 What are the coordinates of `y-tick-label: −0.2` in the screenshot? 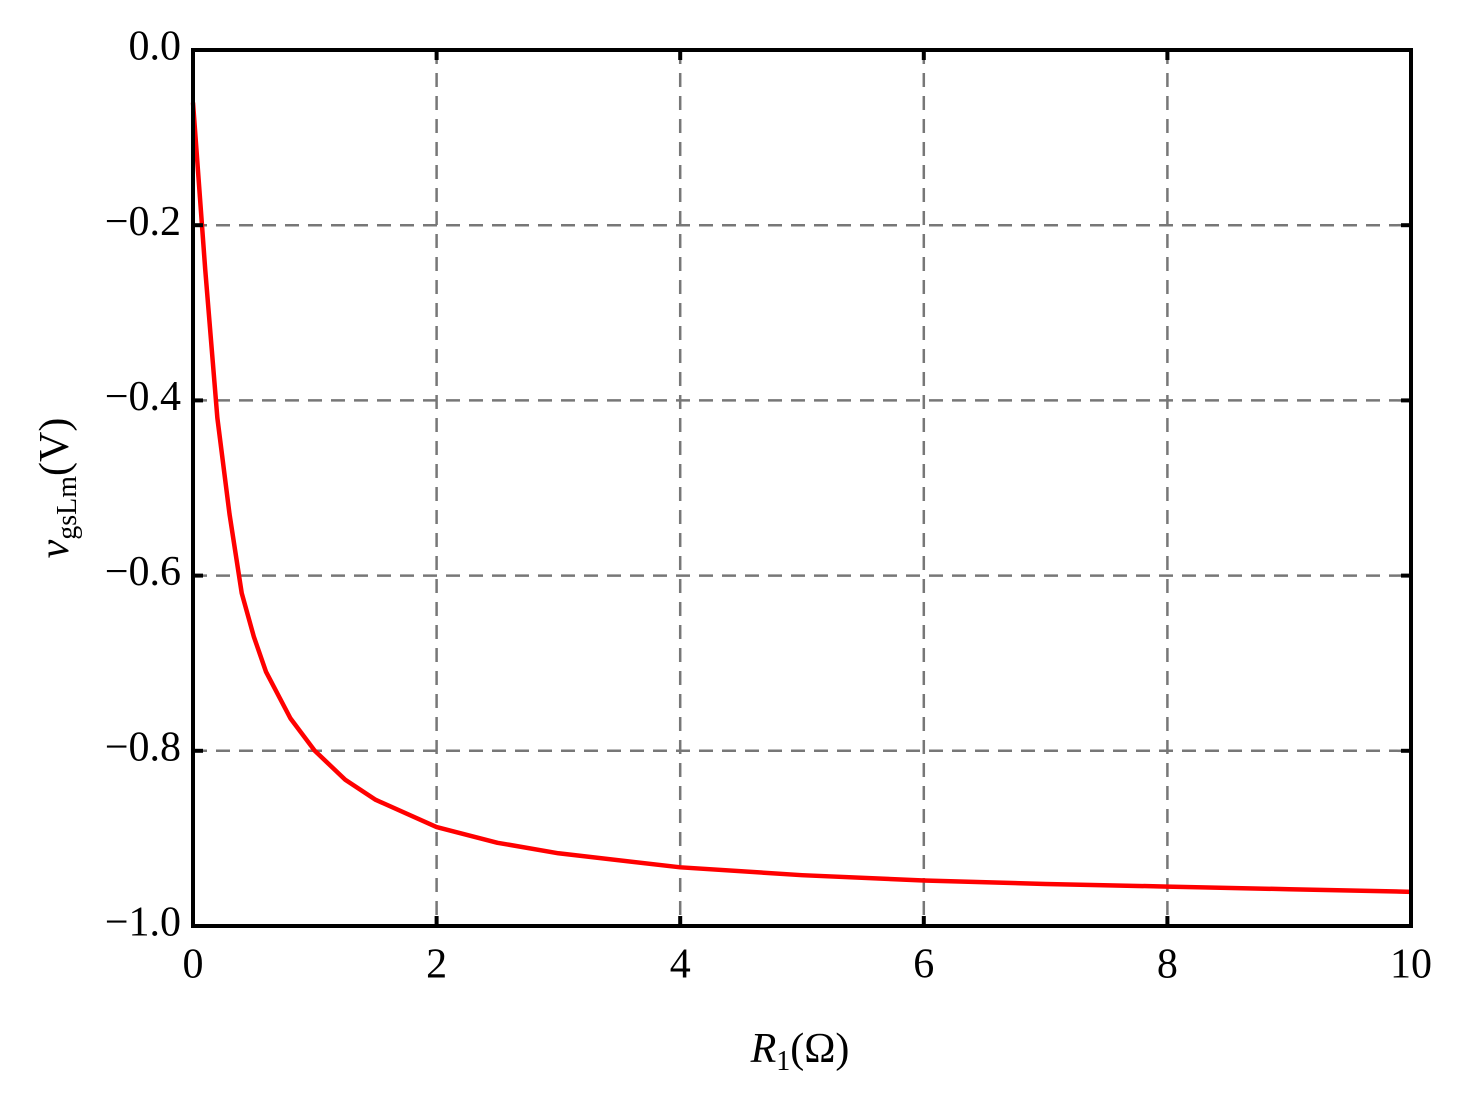 It's located at (143, 222).